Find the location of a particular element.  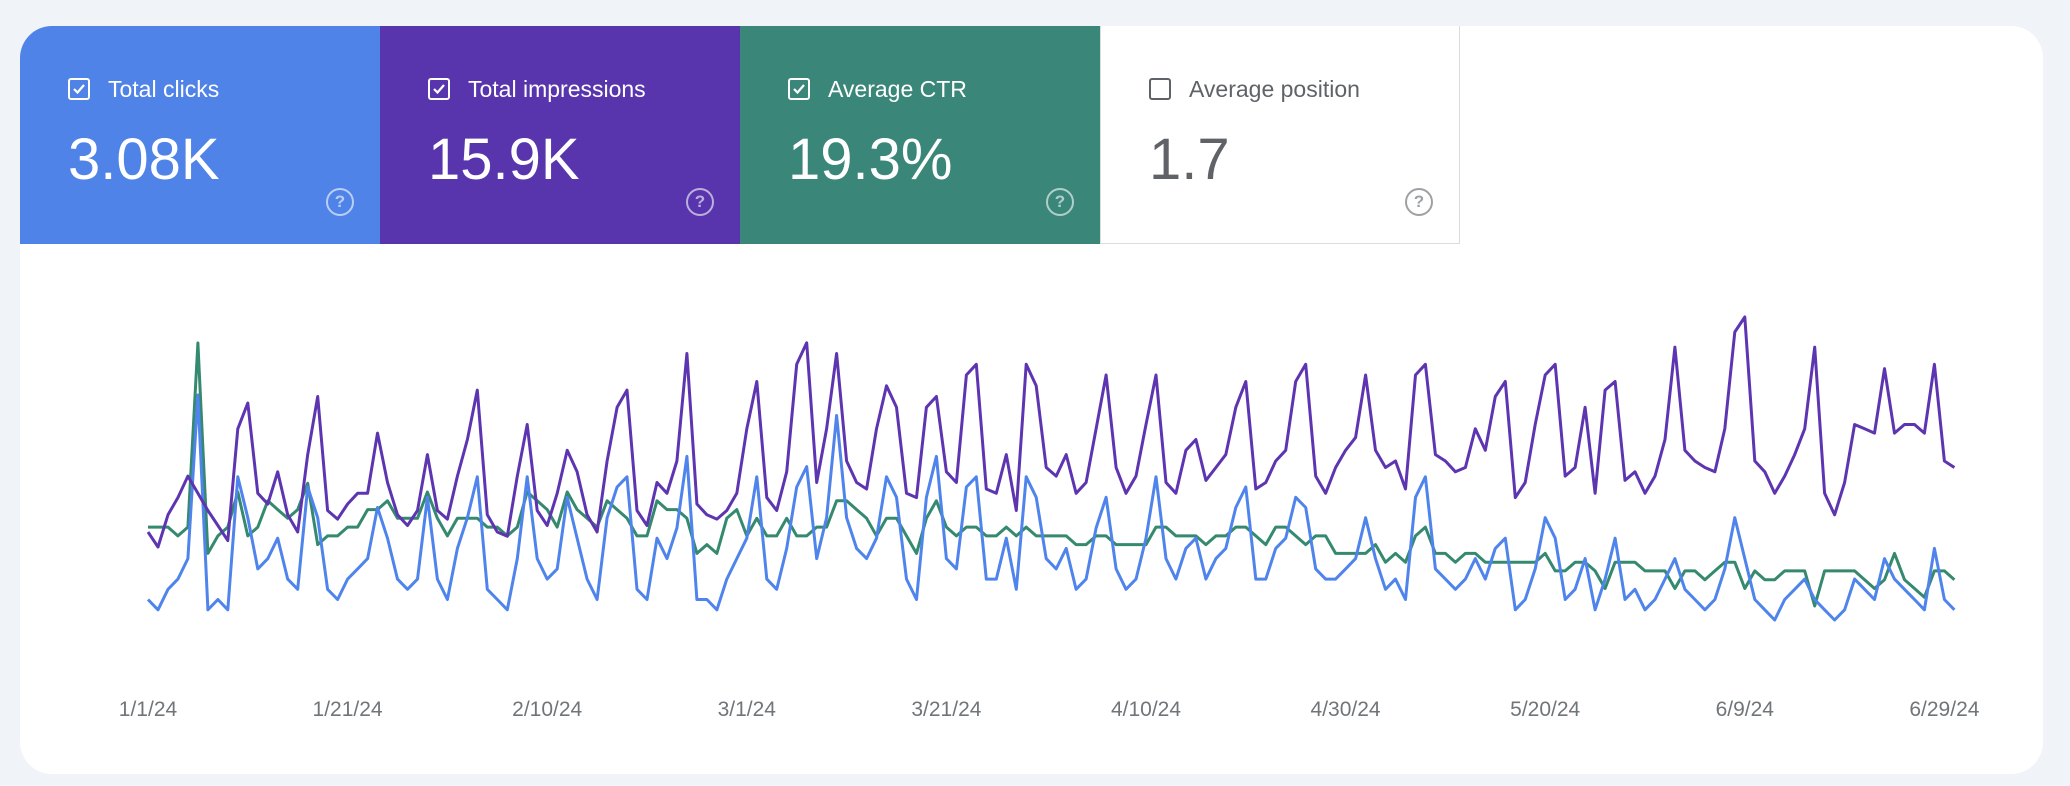

metric-card-average-ctr: Average CTR 19.3% ? is located at coordinates (920, 135).